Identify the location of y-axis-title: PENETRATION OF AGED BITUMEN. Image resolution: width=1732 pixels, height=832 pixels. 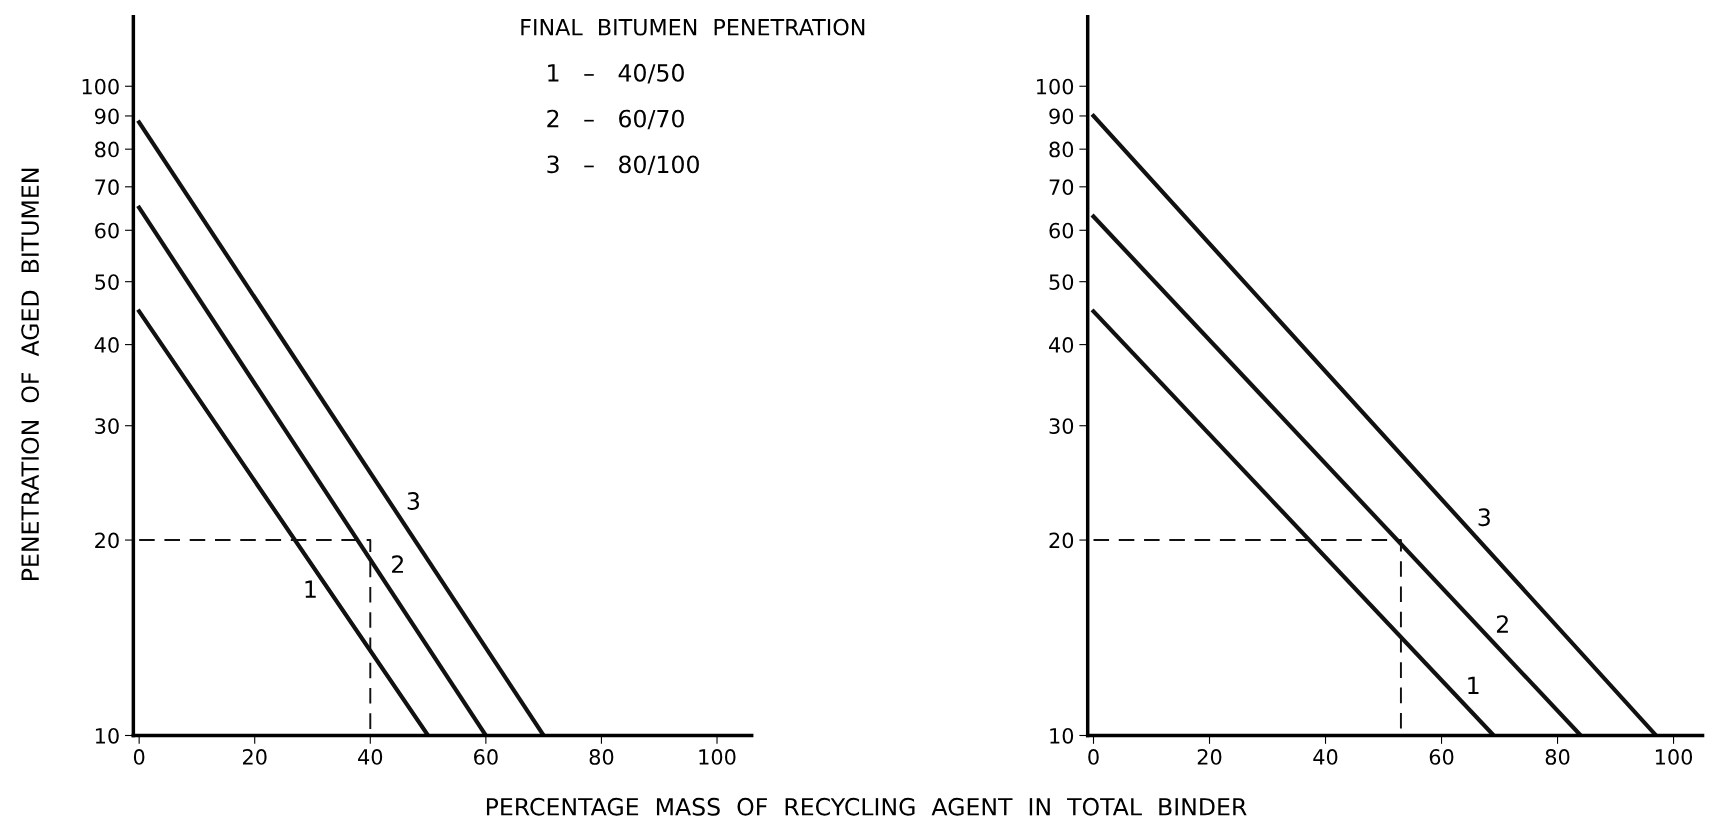
(30, 374).